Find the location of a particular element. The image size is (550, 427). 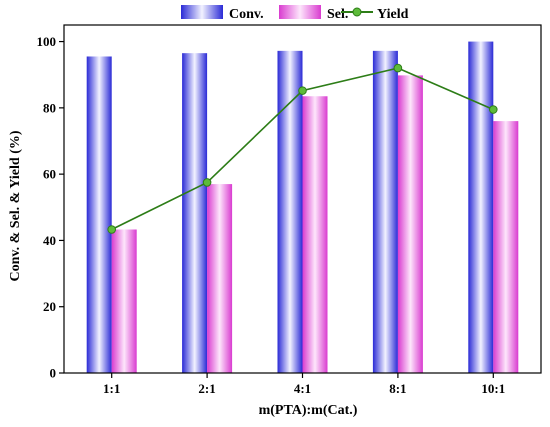

x-tick-label-10-1: 10:1 is located at coordinates (493, 388).